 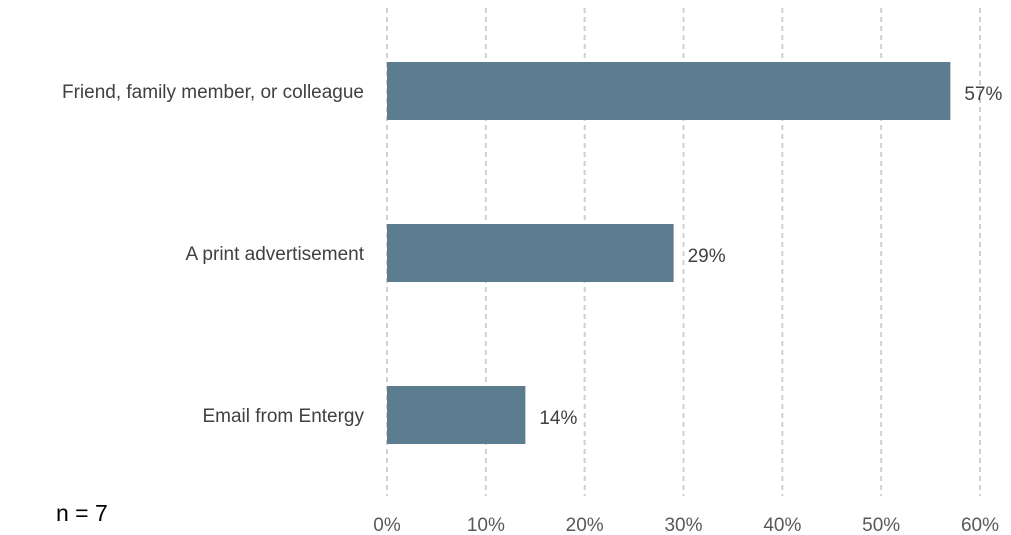 What do you see at coordinates (782, 525) in the screenshot?
I see `x-tick-label: 40%` at bounding box center [782, 525].